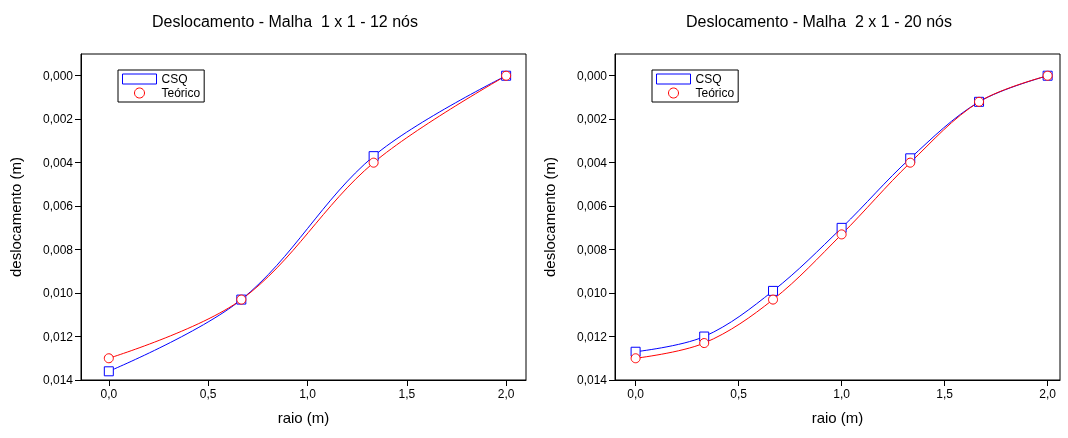  I want to click on chart-title: Deslocamento - Malha 1 x 1 - 12 nós, so click(285, 21).